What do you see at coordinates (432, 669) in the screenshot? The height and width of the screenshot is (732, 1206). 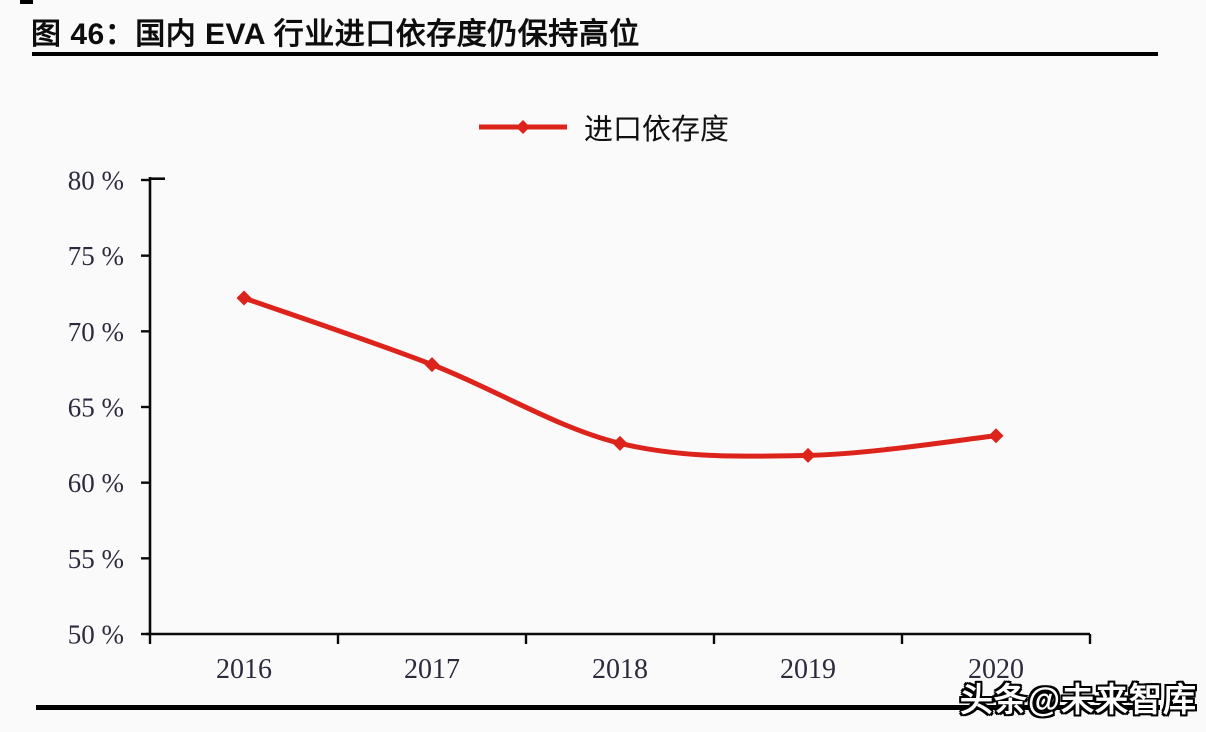 I see `x-tick-label: 2017` at bounding box center [432, 669].